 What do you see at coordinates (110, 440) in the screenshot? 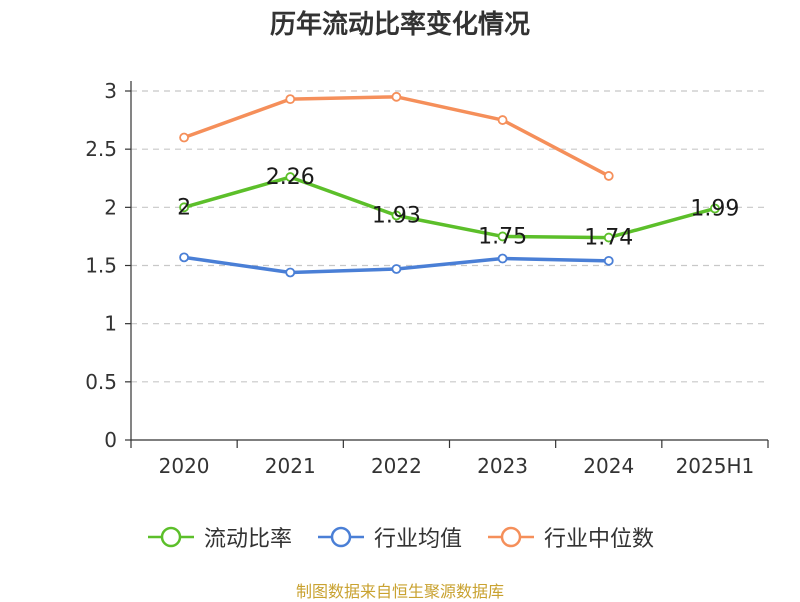
I see `y-tick-label: 0` at bounding box center [110, 440].